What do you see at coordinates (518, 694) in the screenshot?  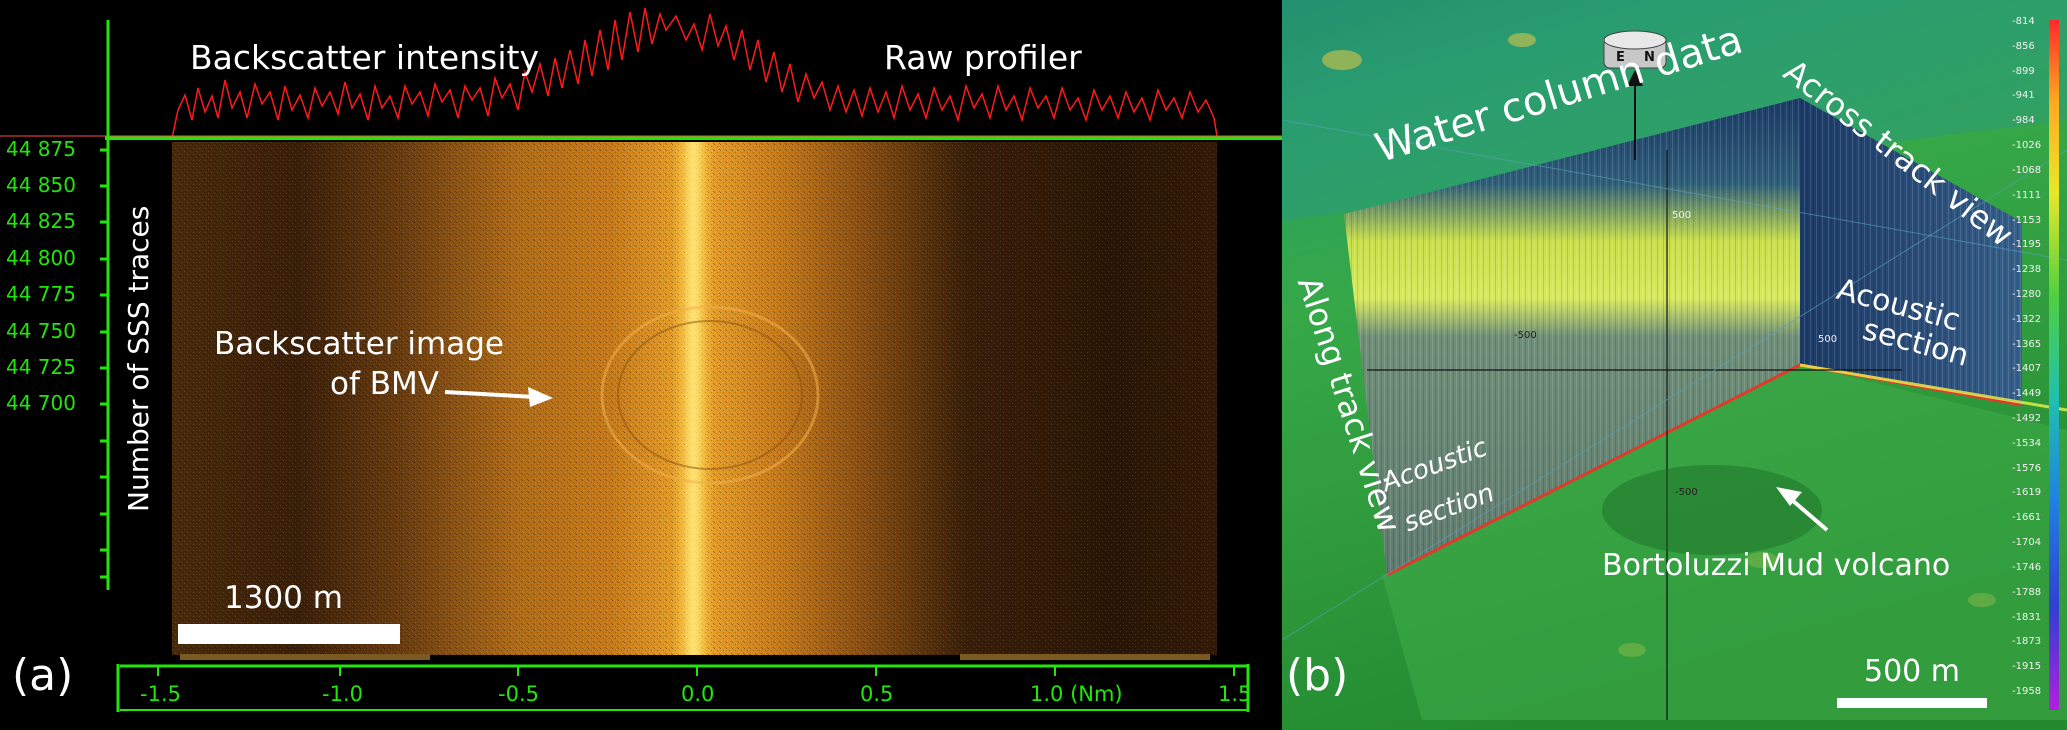 I see `x-tick-3: -0.5` at bounding box center [518, 694].